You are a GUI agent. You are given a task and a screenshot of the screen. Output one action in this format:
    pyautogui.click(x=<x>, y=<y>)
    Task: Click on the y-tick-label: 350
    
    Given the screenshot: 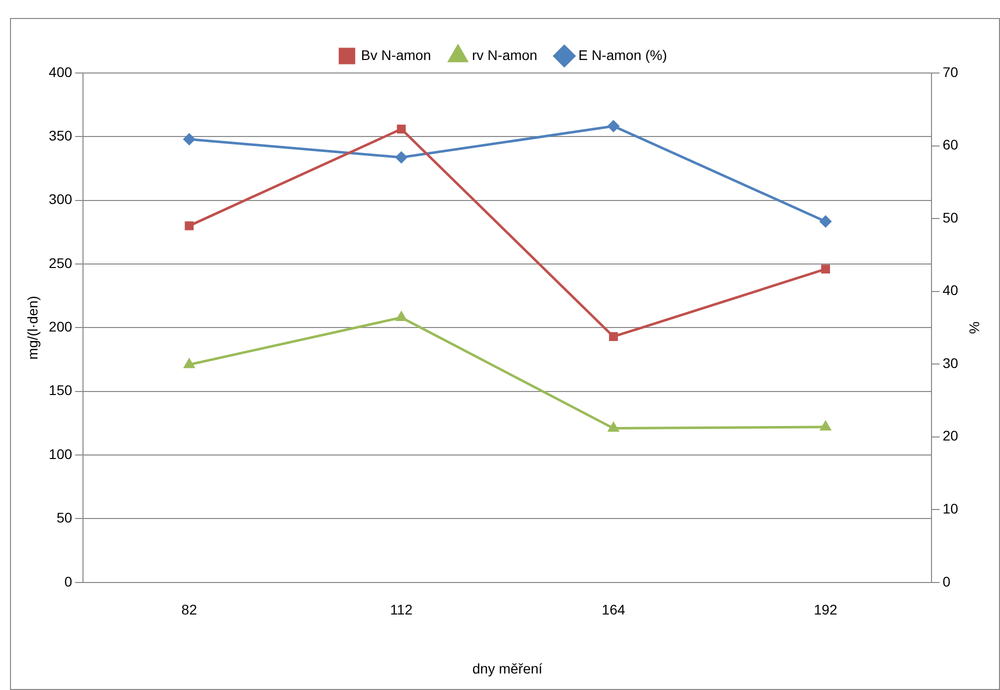 What is the action you would take?
    pyautogui.click(x=60, y=136)
    